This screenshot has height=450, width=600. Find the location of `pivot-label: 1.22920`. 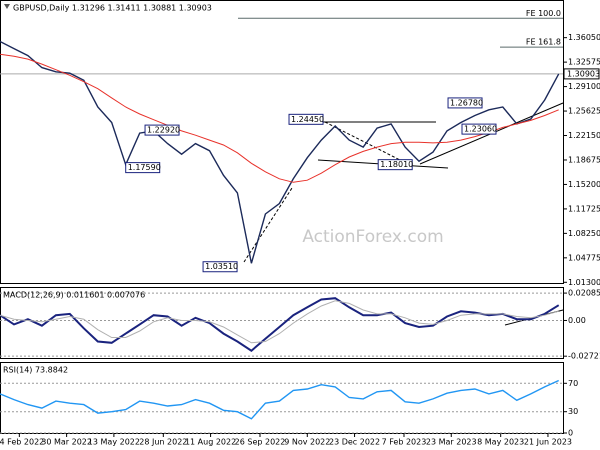

pivot-label: 1.22920 is located at coordinates (163, 130).